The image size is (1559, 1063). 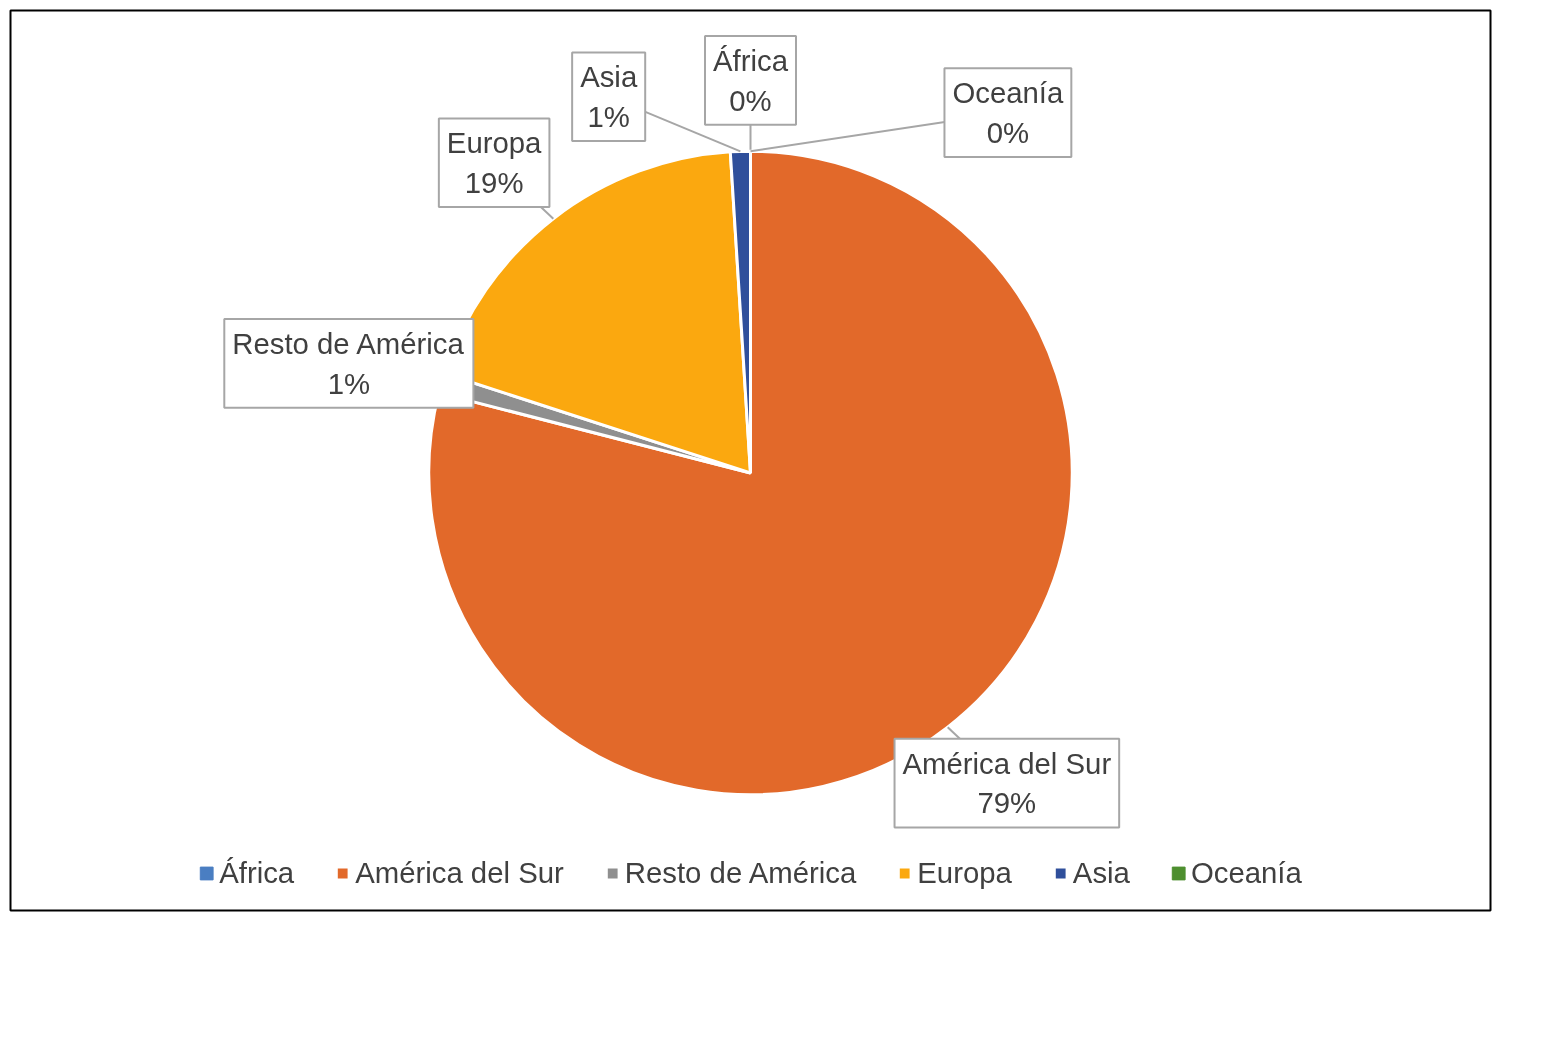 I want to click on data-label: 79%, so click(x=1007, y=803).